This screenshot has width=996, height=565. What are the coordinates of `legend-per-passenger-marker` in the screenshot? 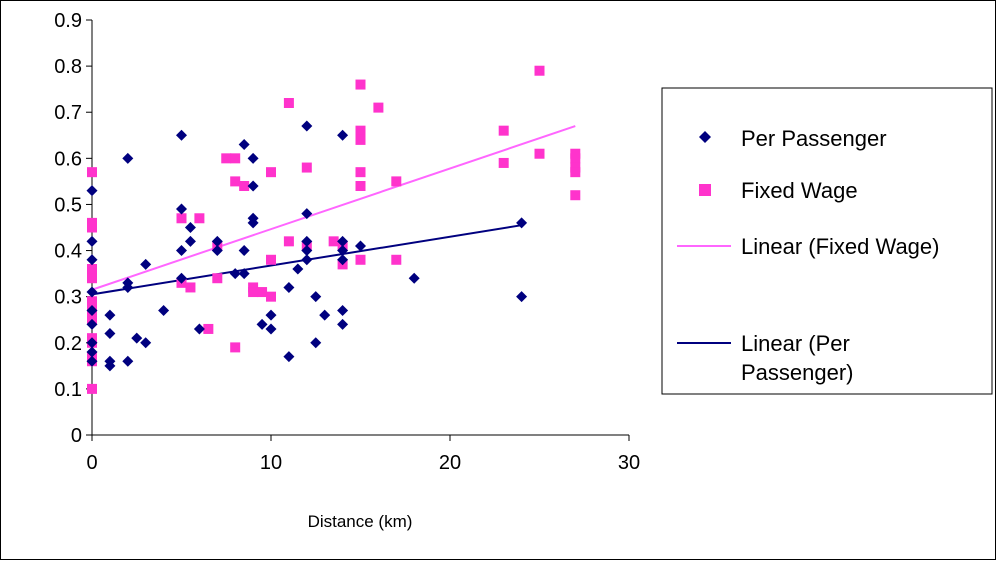 It's located at (705, 137).